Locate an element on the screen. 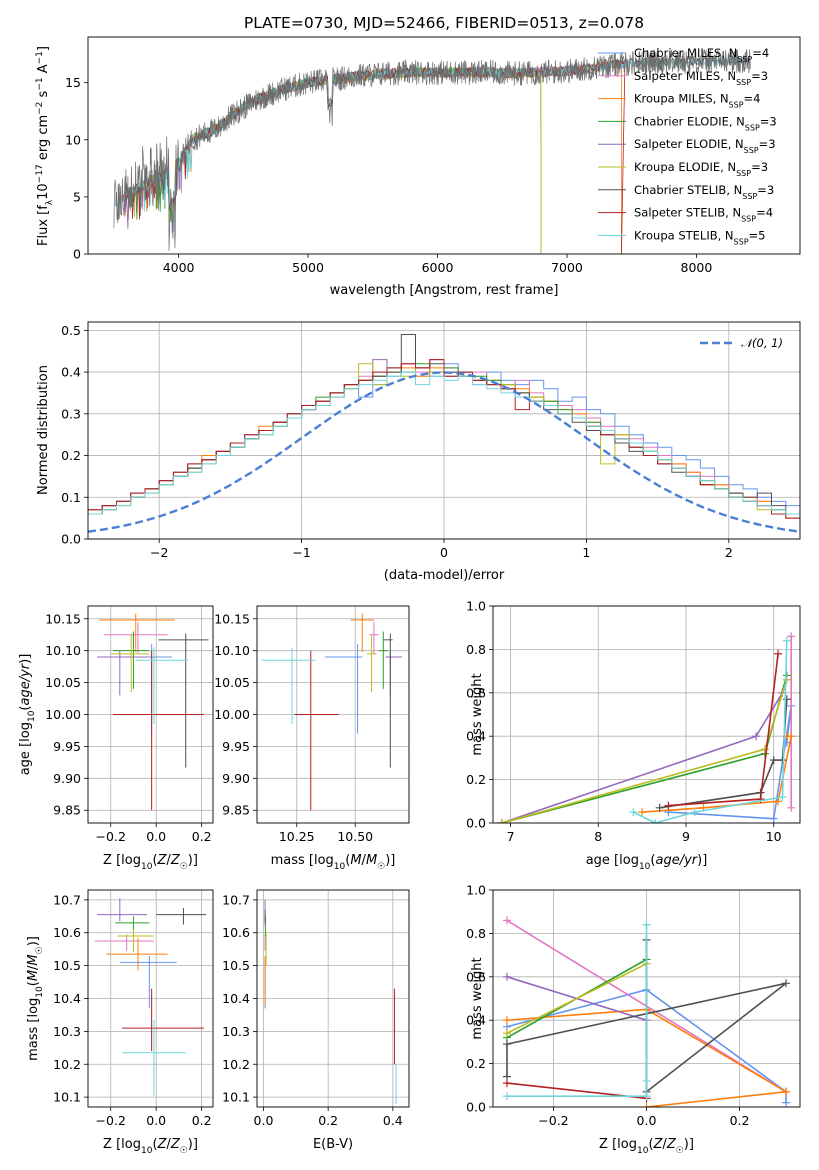 This screenshot has height=1170, width=819. panel-z-vs-mass: −0.2 0.0 0.2 10.1 10.2 10.3 10.4 10.5 10.6 10.7 is located at coordinates (133, 1008).